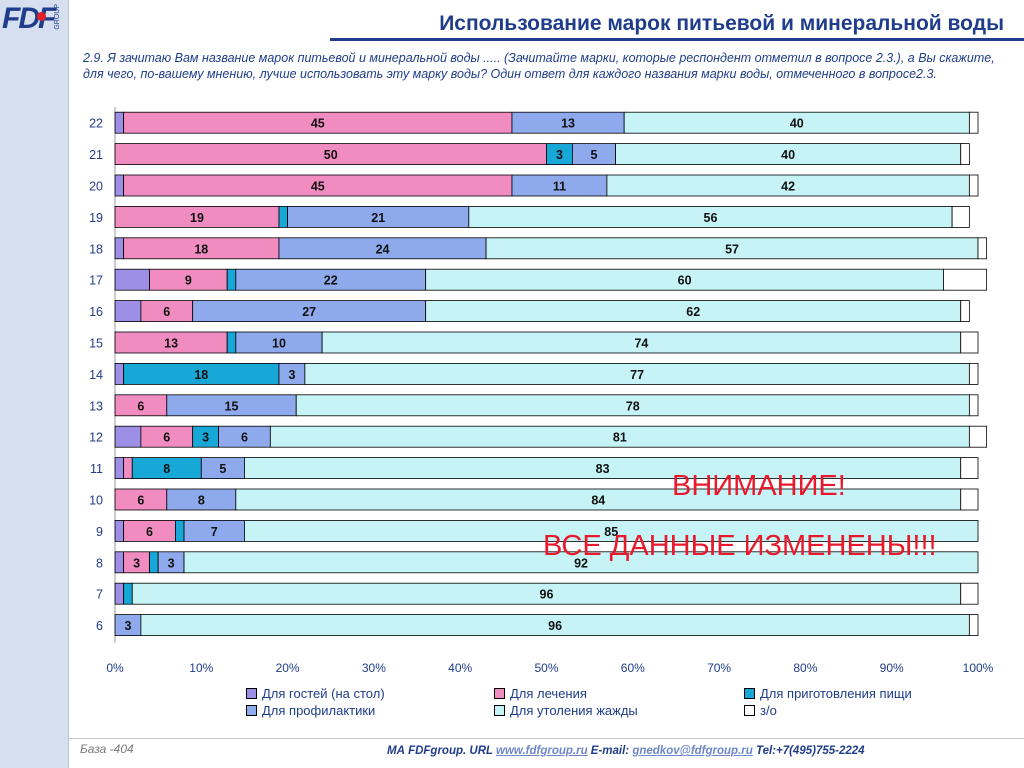 The image size is (1024, 768). I want to click on legend-item: Для приготовления пищи, so click(828, 693).